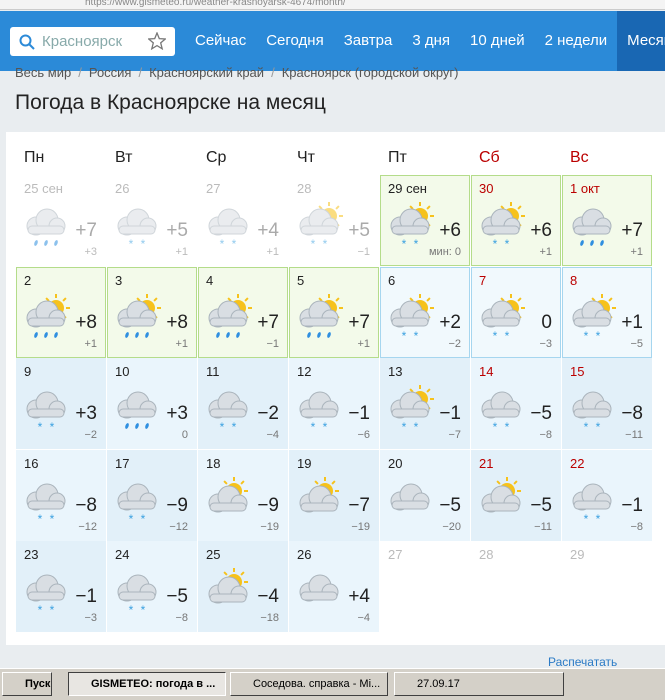 The width and height of the screenshot is (665, 700). What do you see at coordinates (516, 403) in the screenshot?
I see `day-cell: 14 * * −5 −8` at bounding box center [516, 403].